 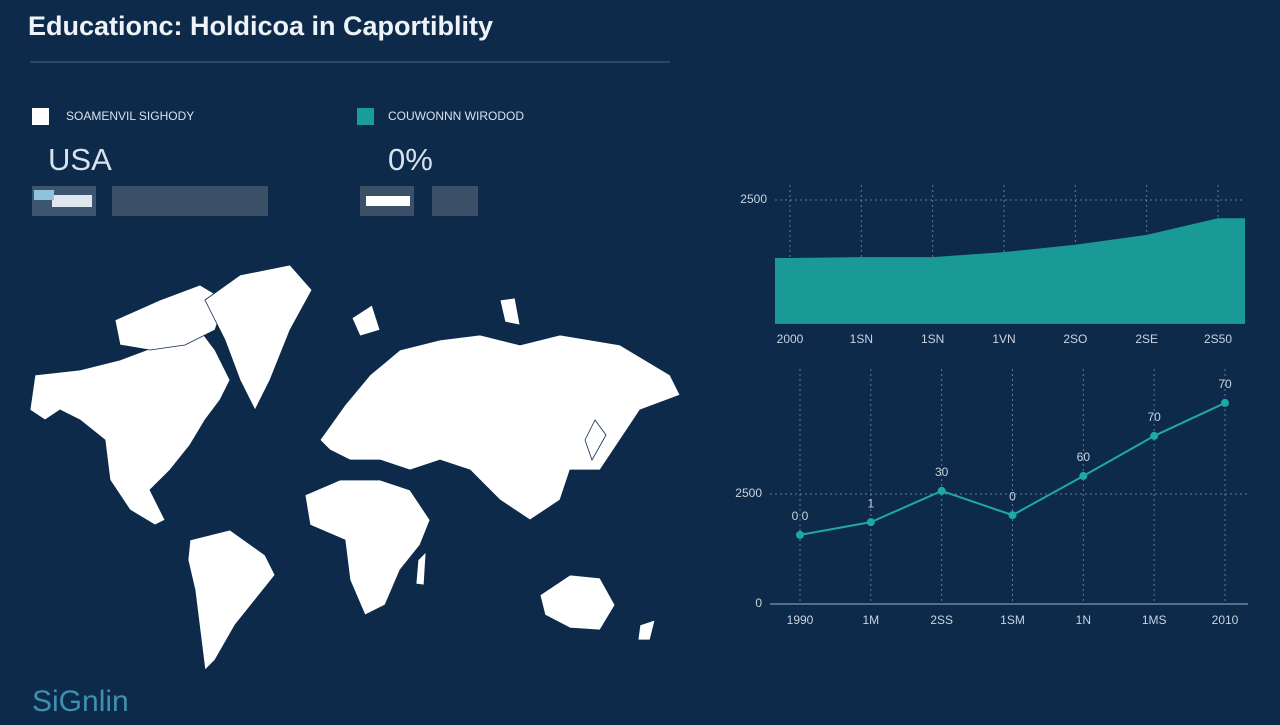 I want to click on x-tick-label: 1990, so click(x=800, y=620).